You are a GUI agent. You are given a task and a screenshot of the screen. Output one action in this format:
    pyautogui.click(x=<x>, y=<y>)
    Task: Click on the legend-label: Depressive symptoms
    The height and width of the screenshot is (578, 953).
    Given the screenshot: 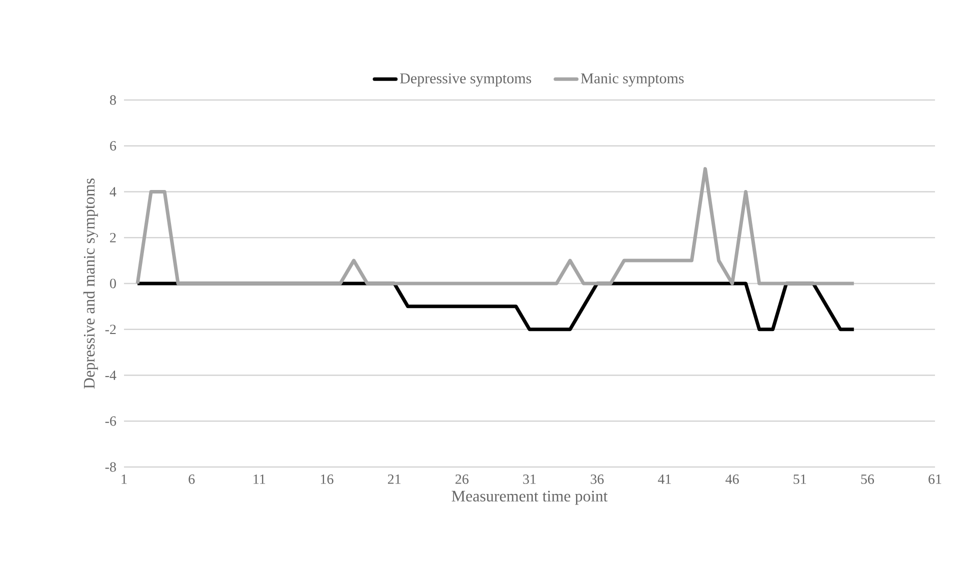 What is the action you would take?
    pyautogui.click(x=466, y=80)
    